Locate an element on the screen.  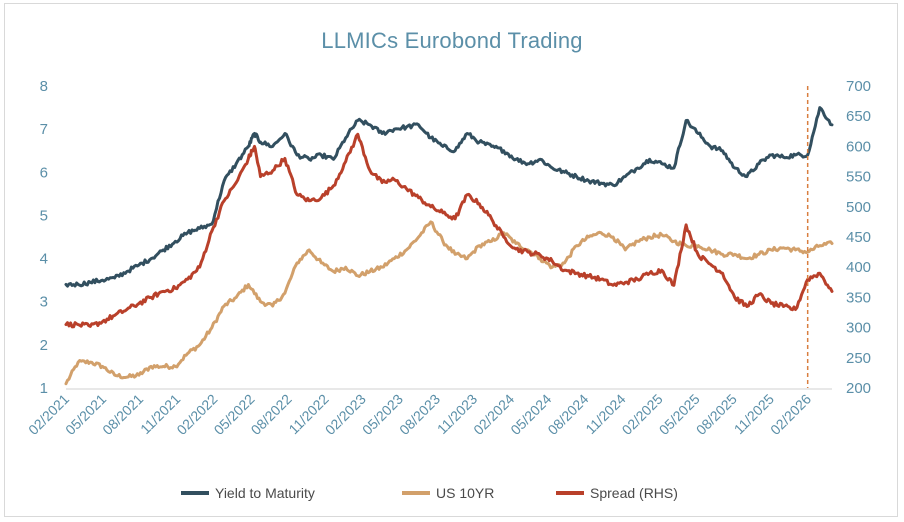
x-tick-label: 02/2026 is located at coordinates (790, 414).